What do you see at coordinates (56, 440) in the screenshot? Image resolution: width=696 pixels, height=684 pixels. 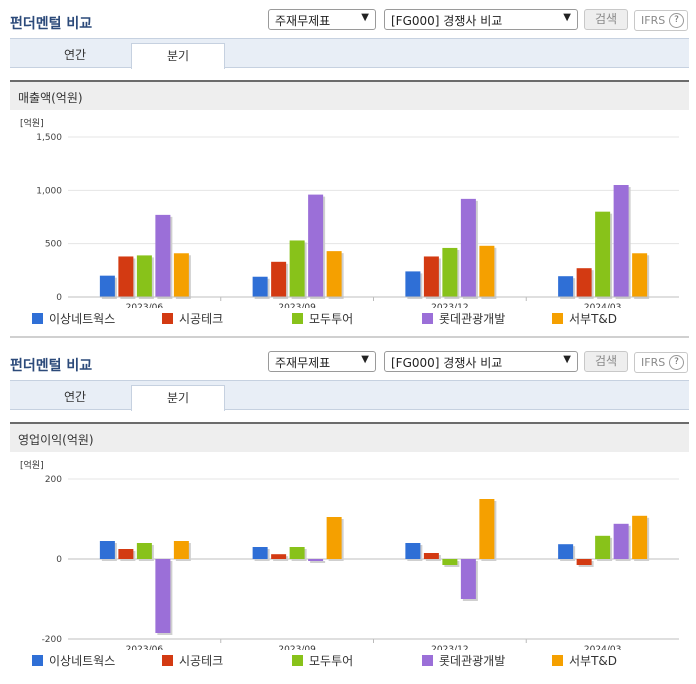 I see `section-title: 영업이익(억원)` at bounding box center [56, 440].